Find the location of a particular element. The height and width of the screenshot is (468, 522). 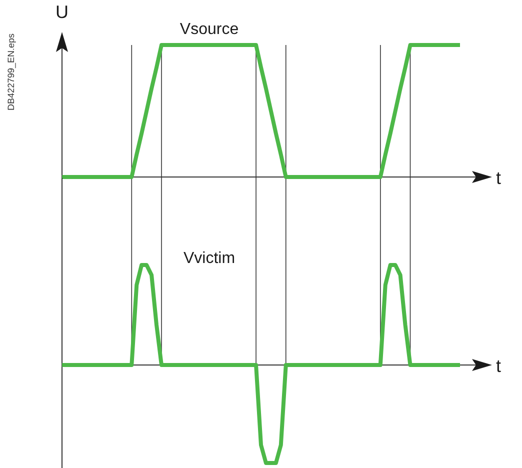

text: DB422799_EN.eps is located at coordinates (11, 71).